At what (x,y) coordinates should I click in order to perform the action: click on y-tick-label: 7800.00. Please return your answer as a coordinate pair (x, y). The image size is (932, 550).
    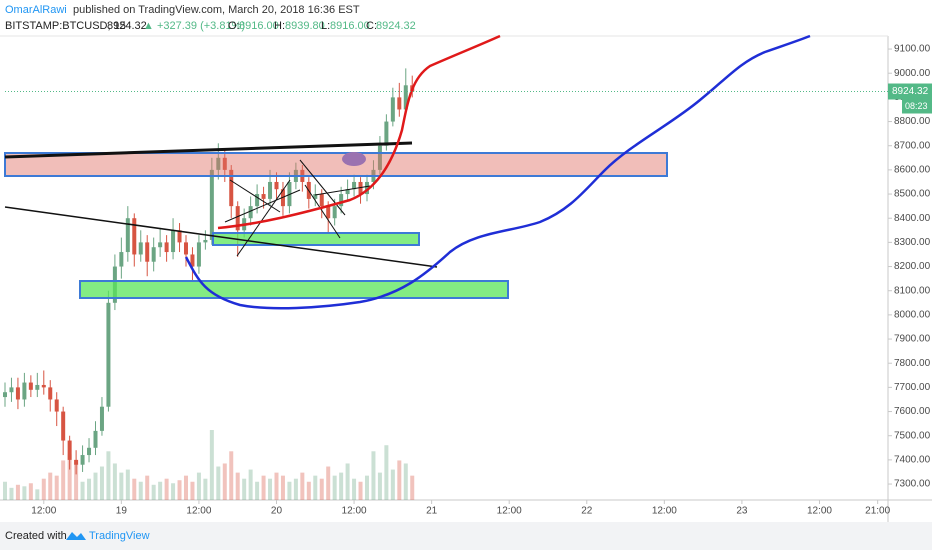
    Looking at the image, I should click on (912, 363).